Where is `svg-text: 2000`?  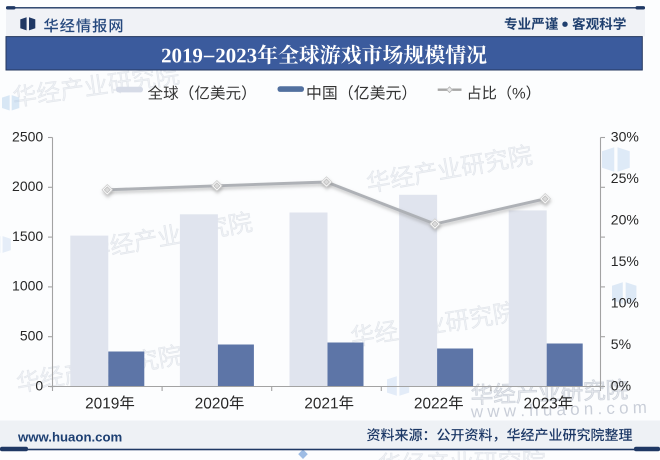
svg-text: 2000 is located at coordinates (27, 186).